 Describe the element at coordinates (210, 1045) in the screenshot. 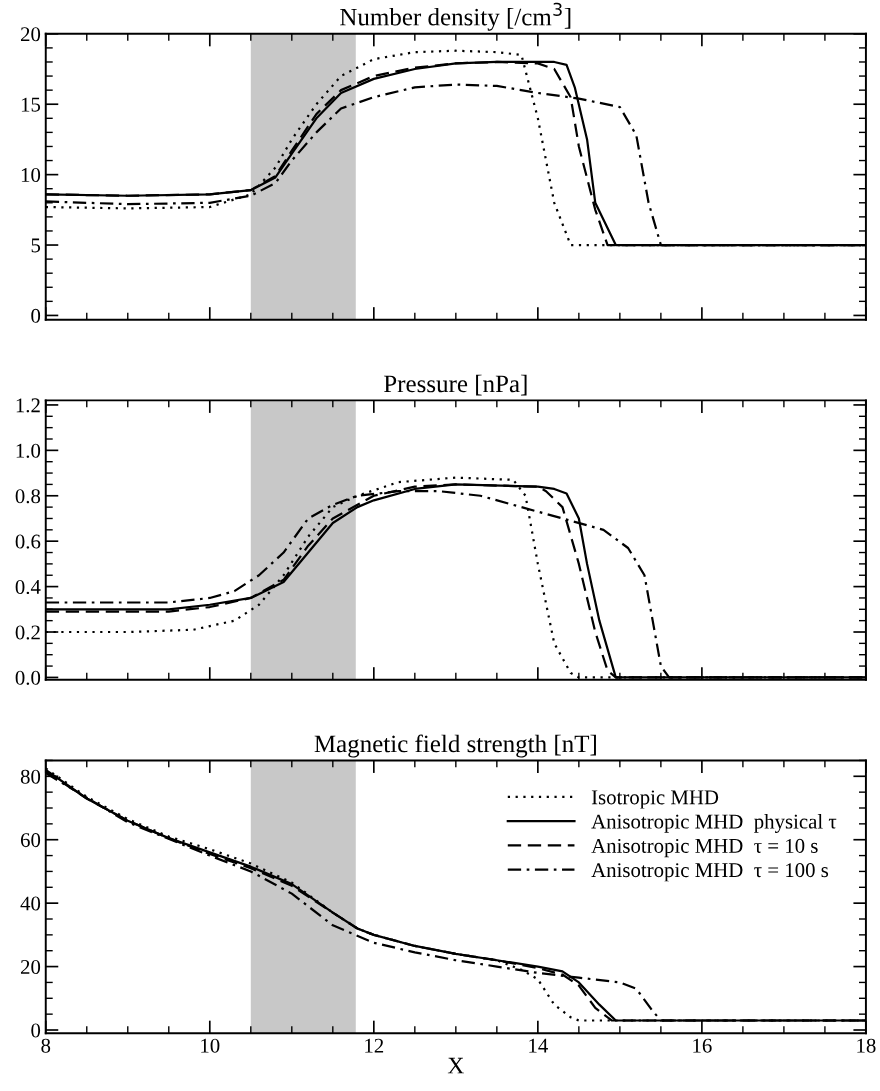

I see `x-tick-label: 10` at that location.